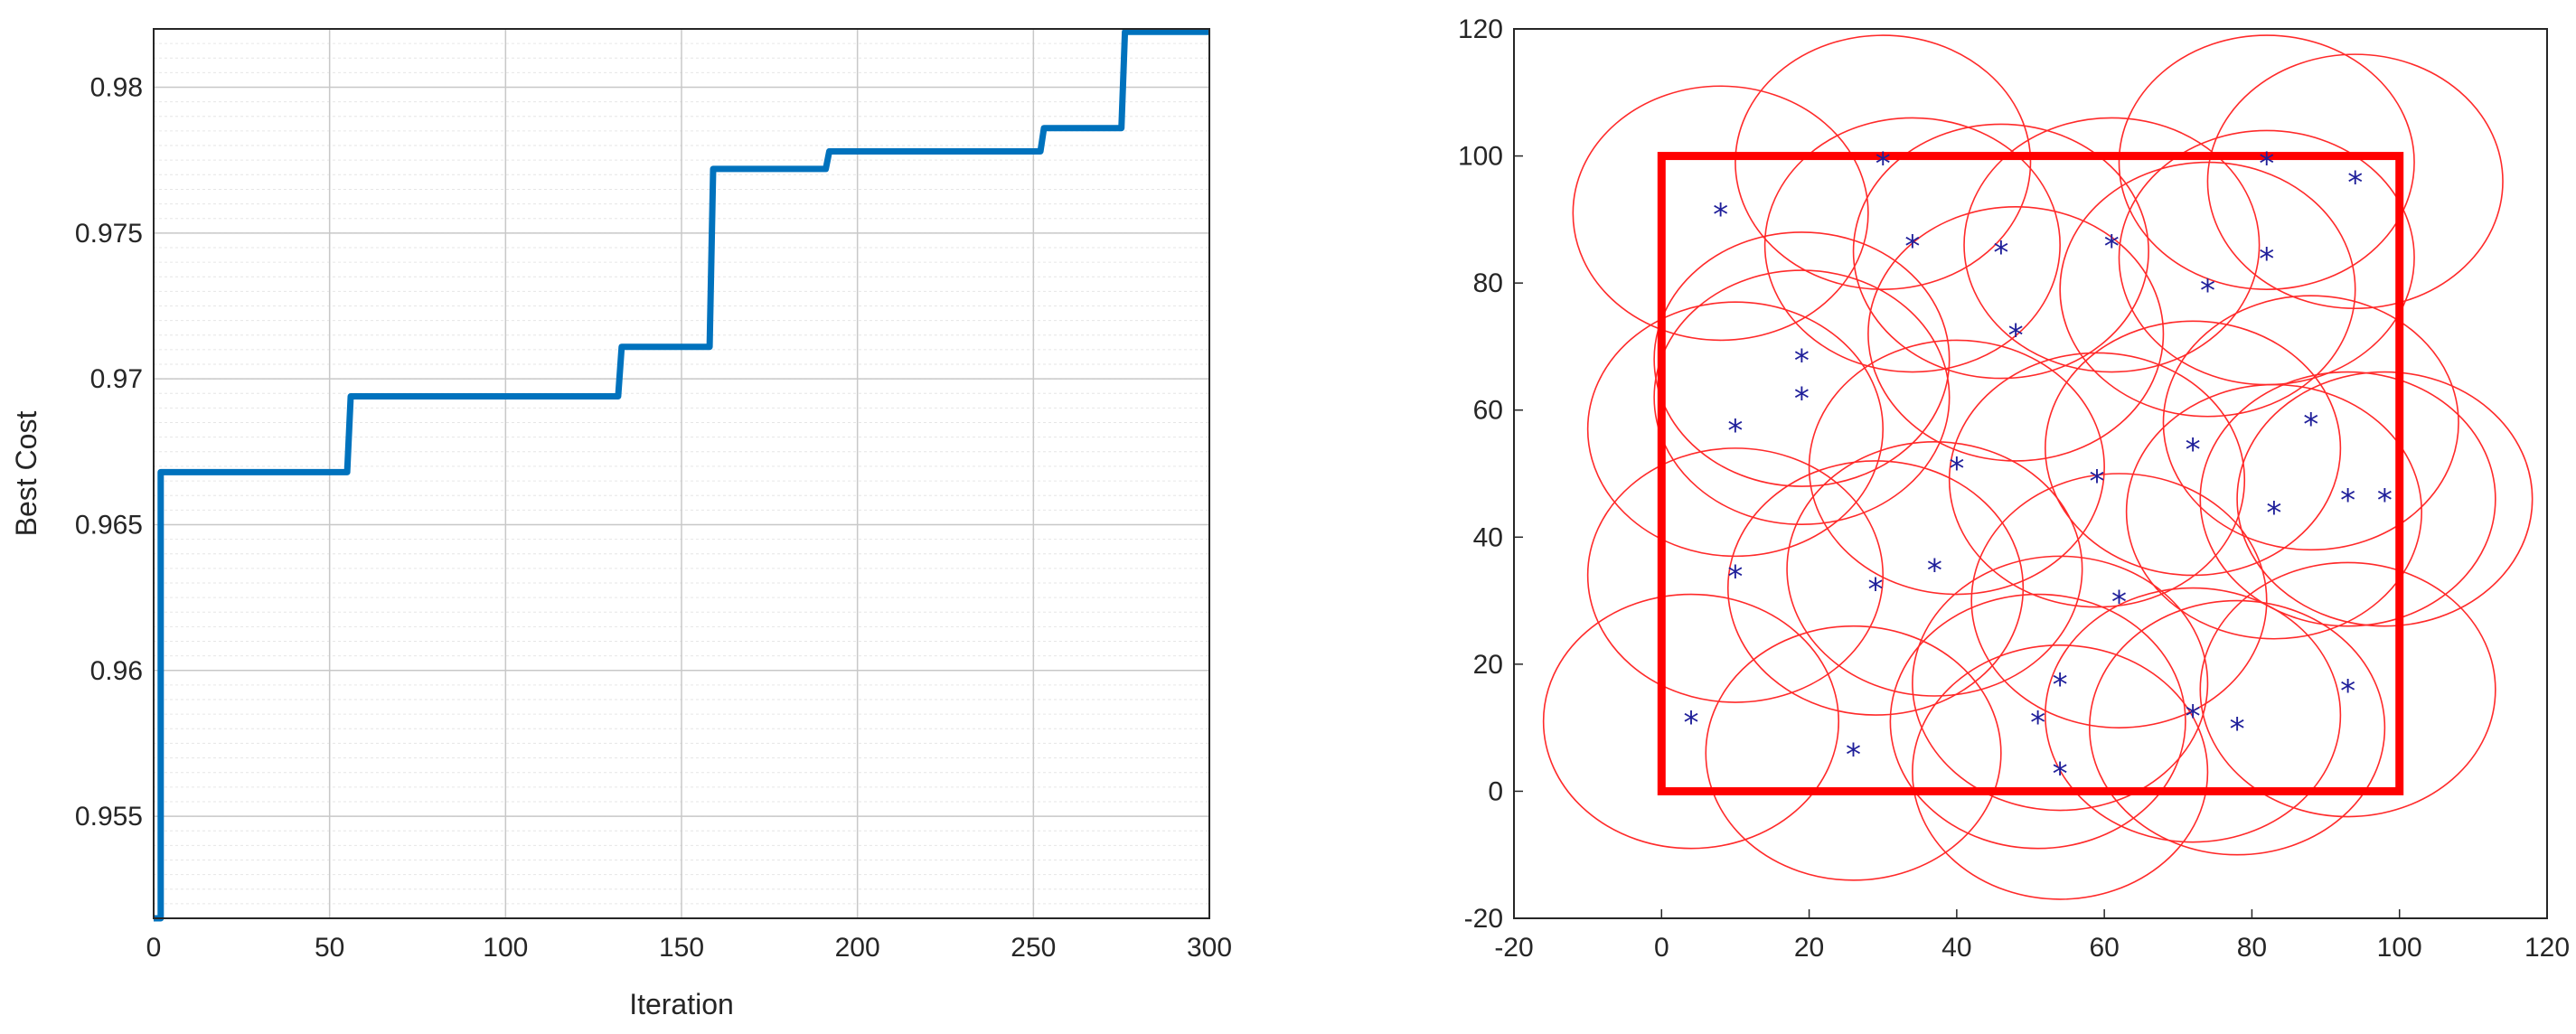 The image size is (2576, 1034). What do you see at coordinates (1513, 948) in the screenshot?
I see `x-tick-label: -20` at bounding box center [1513, 948].